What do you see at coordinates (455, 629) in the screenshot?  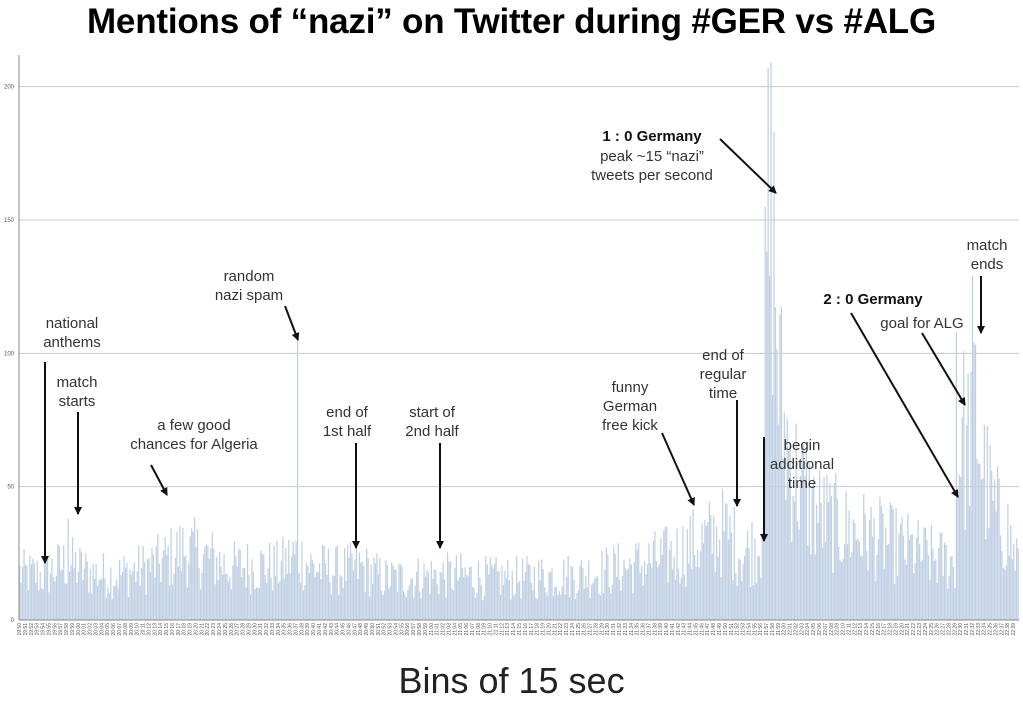 I see `x-tick-label: 21:04` at bounding box center [455, 629].